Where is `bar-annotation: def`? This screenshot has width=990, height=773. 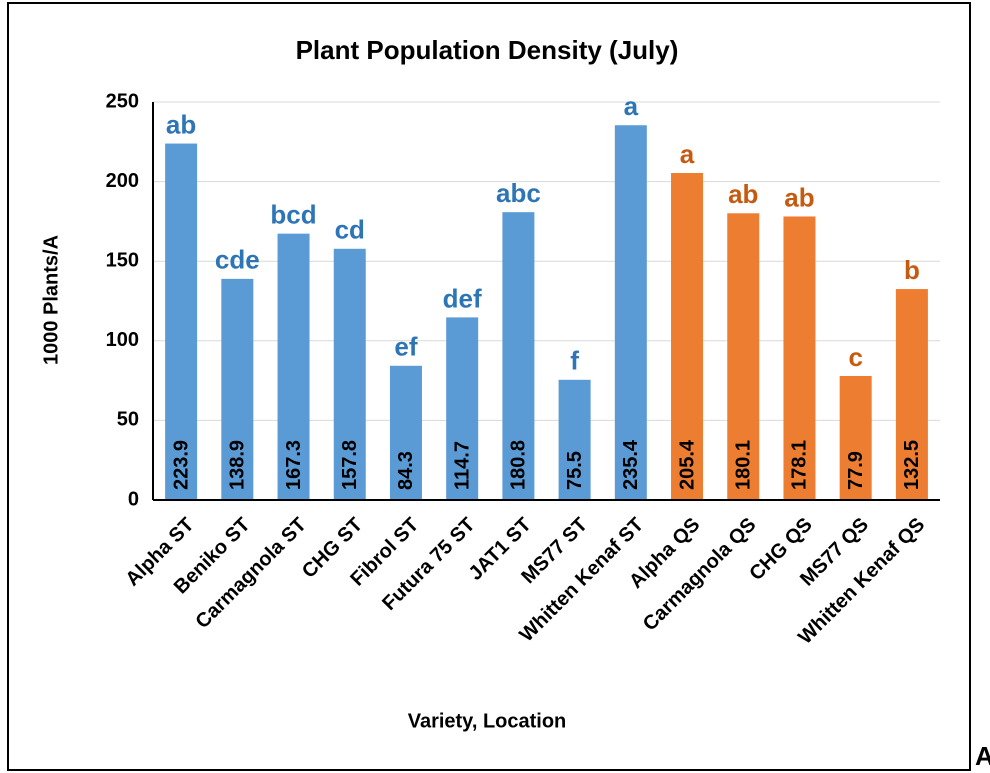
bar-annotation: def is located at coordinates (462, 298).